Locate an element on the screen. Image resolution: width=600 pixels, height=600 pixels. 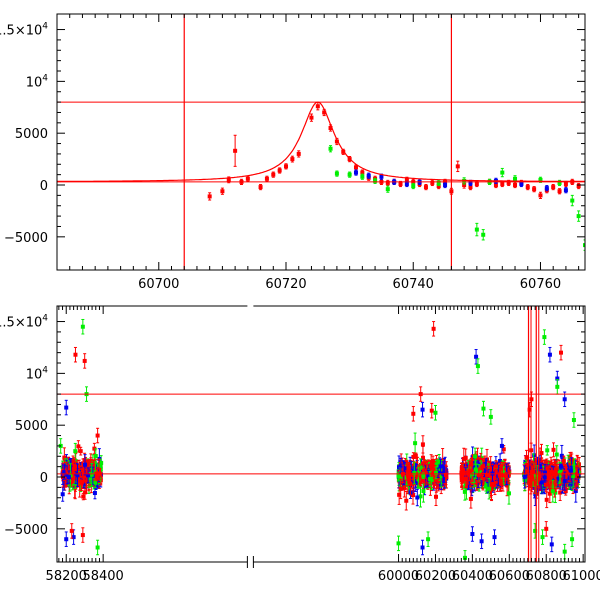
x-tick-label: 60760 is located at coordinates (540, 284).